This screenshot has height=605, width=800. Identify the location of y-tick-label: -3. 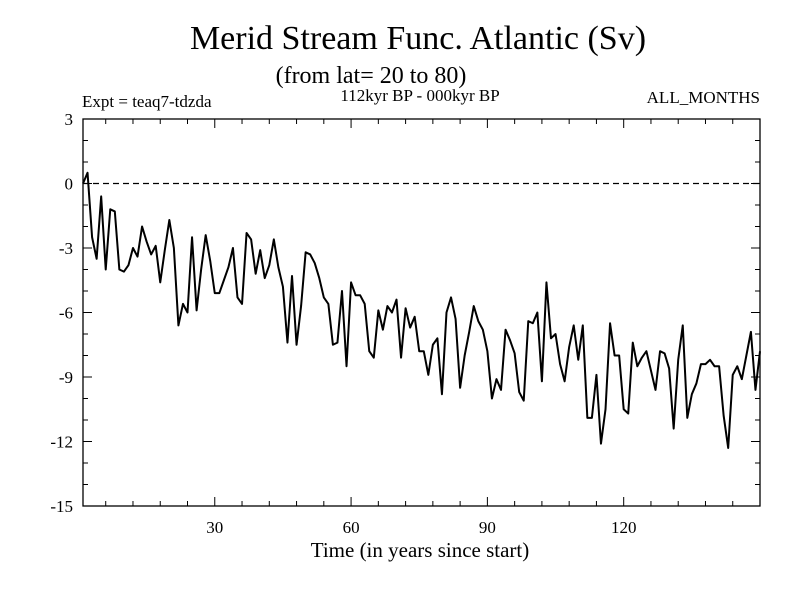
(66, 248).